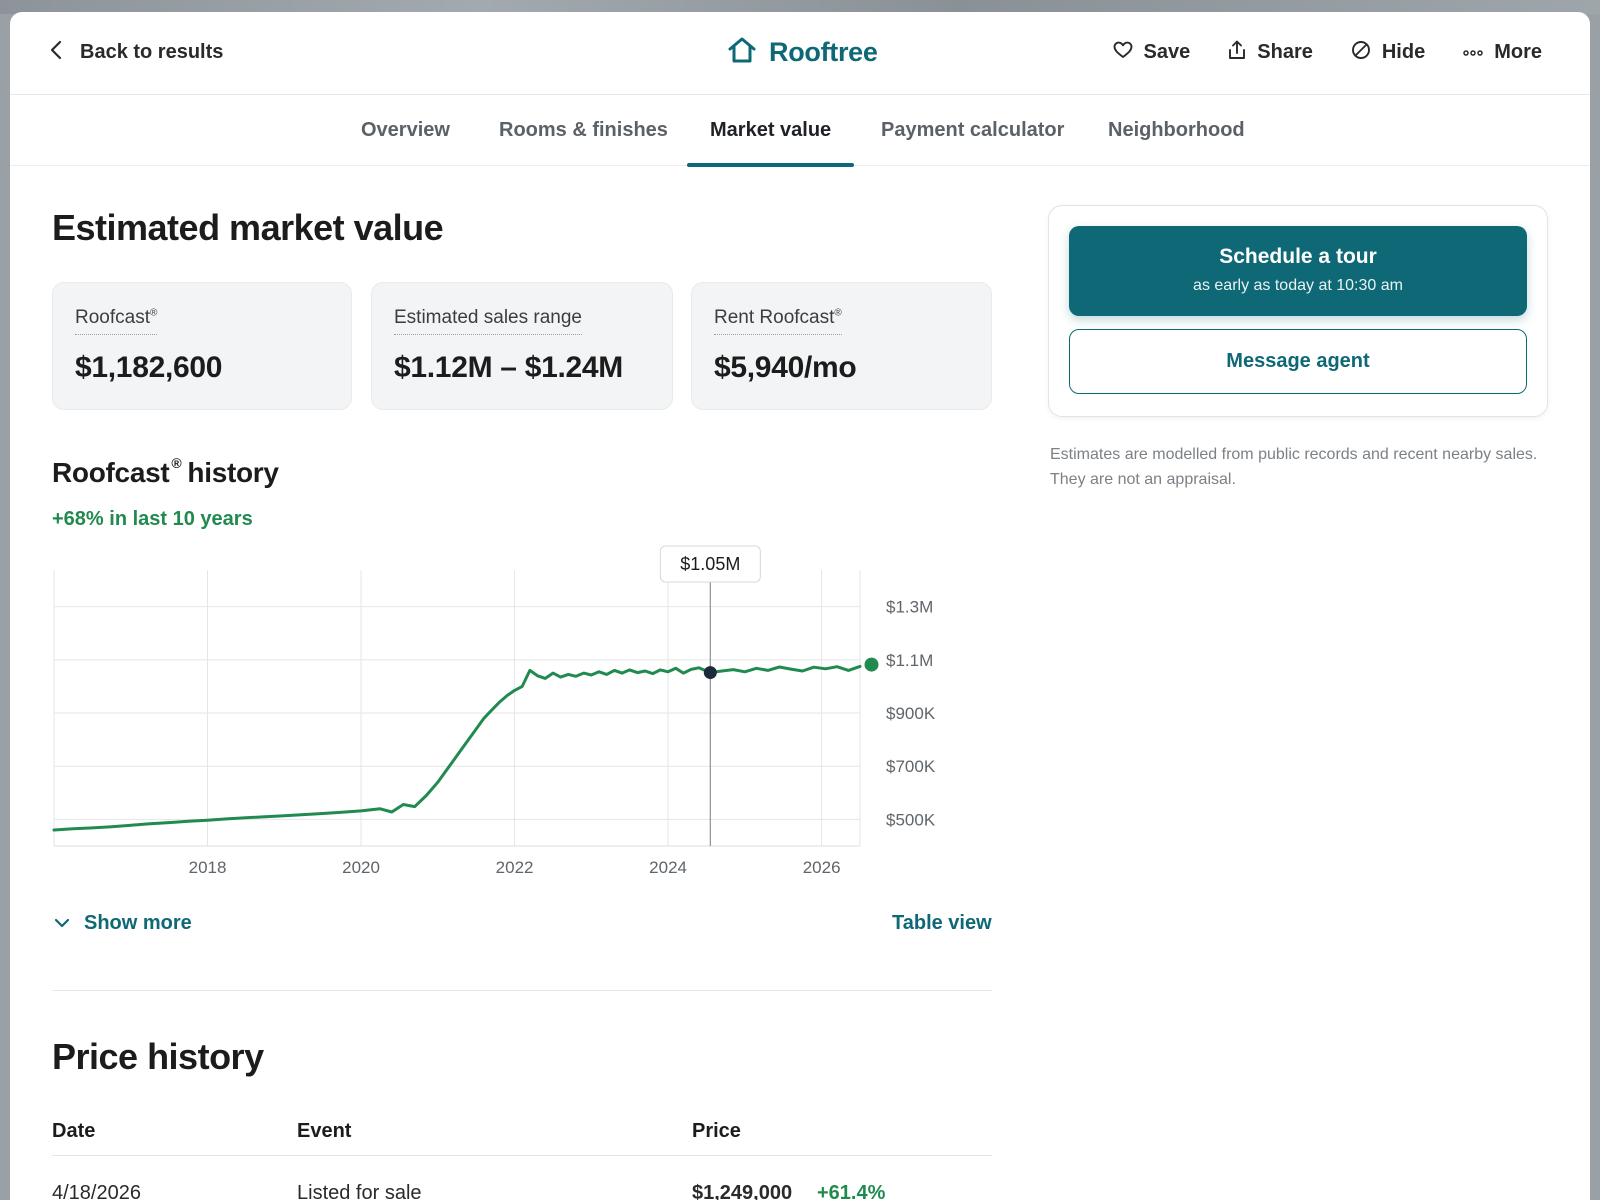 The height and width of the screenshot is (1200, 1600). I want to click on tooltip-value: $1.05M, so click(710, 564).